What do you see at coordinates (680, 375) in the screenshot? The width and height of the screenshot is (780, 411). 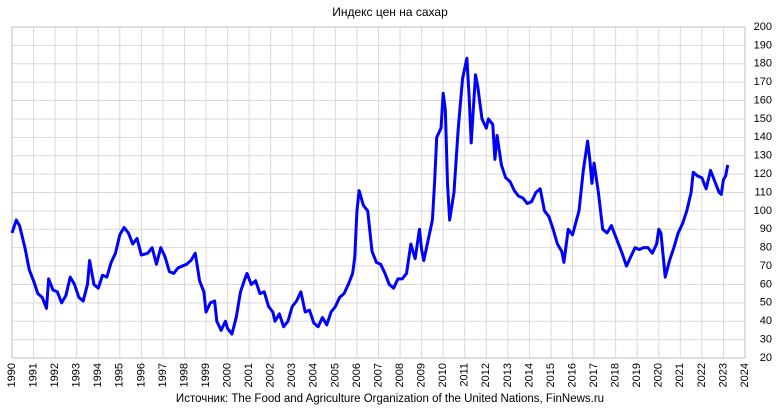 I see `x-tick-label: 2021` at bounding box center [680, 375].